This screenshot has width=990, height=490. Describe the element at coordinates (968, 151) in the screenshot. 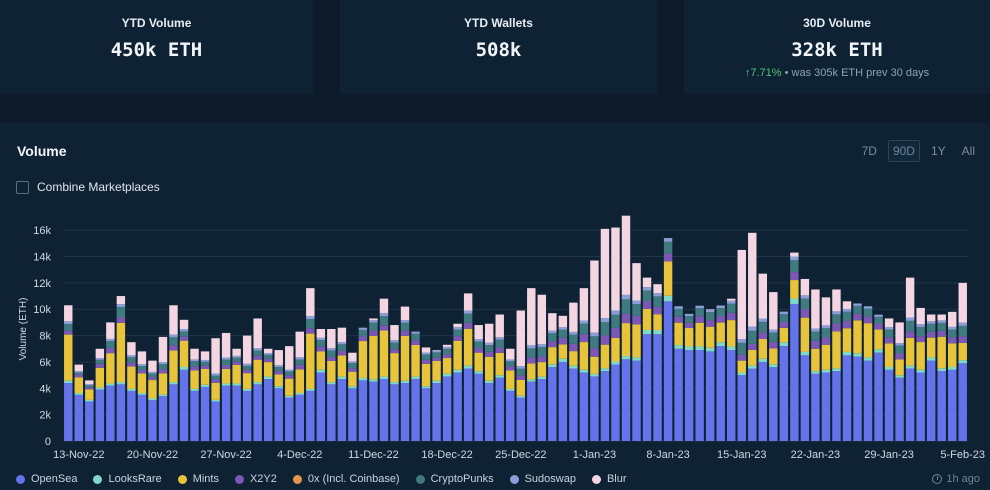

I see `range-all: All` at that location.